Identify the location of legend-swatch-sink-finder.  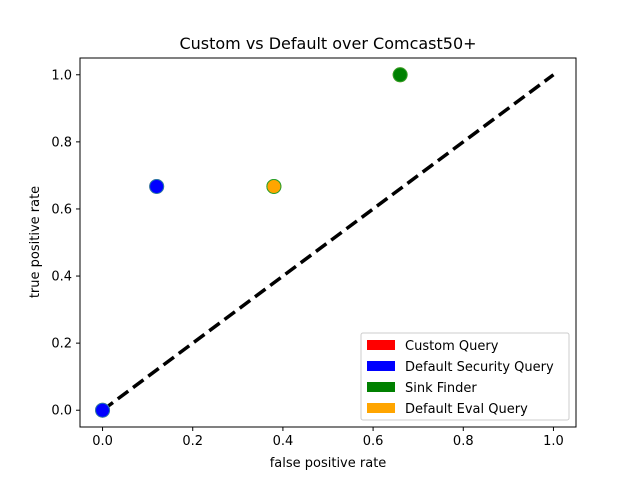
(381, 387).